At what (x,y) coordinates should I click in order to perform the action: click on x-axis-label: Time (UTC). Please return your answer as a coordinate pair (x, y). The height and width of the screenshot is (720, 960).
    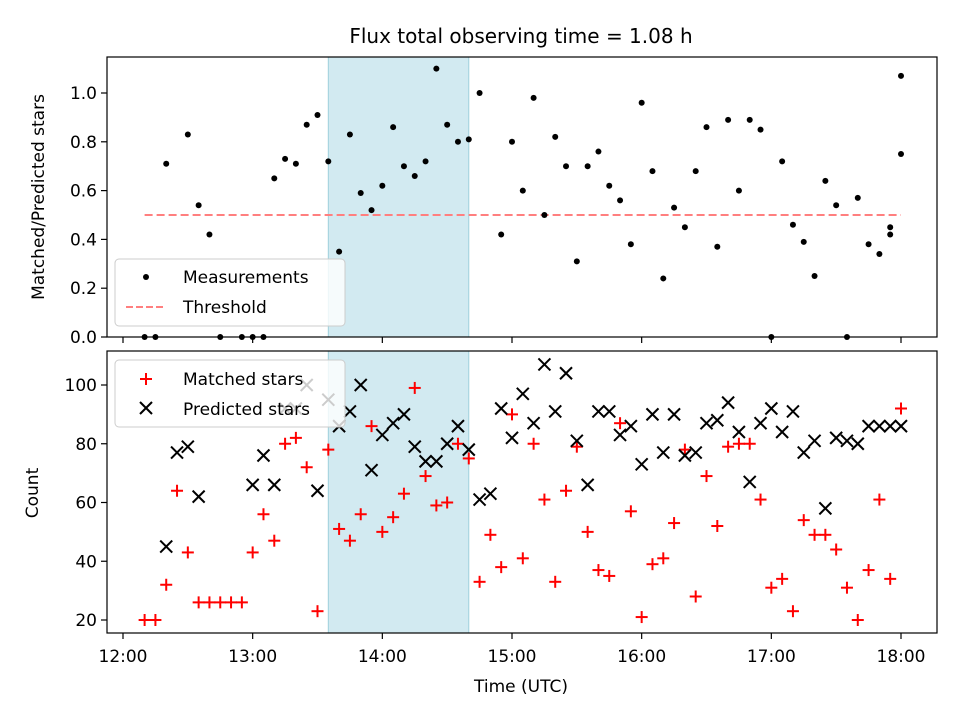
    Looking at the image, I should click on (520, 687).